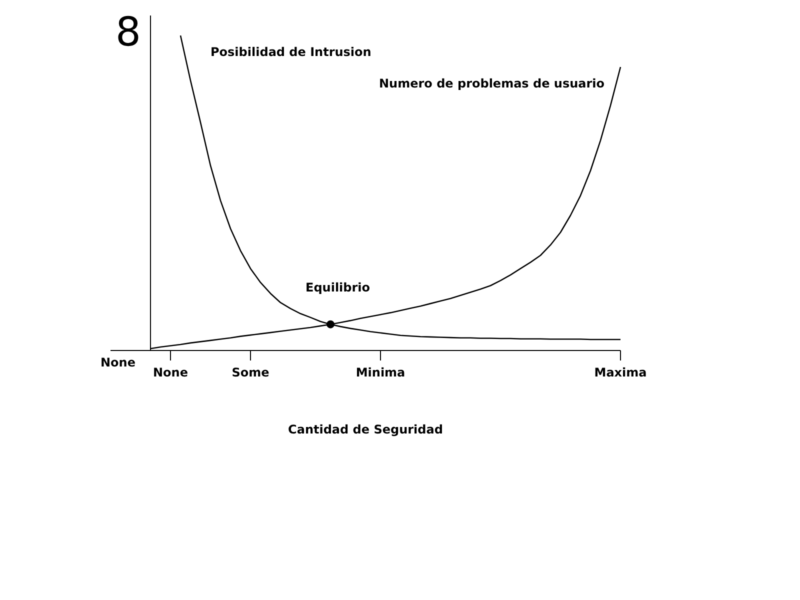 The width and height of the screenshot is (800, 600). Describe the element at coordinates (291, 51) in the screenshot. I see `text: Posibilidad de Intrusion` at that location.